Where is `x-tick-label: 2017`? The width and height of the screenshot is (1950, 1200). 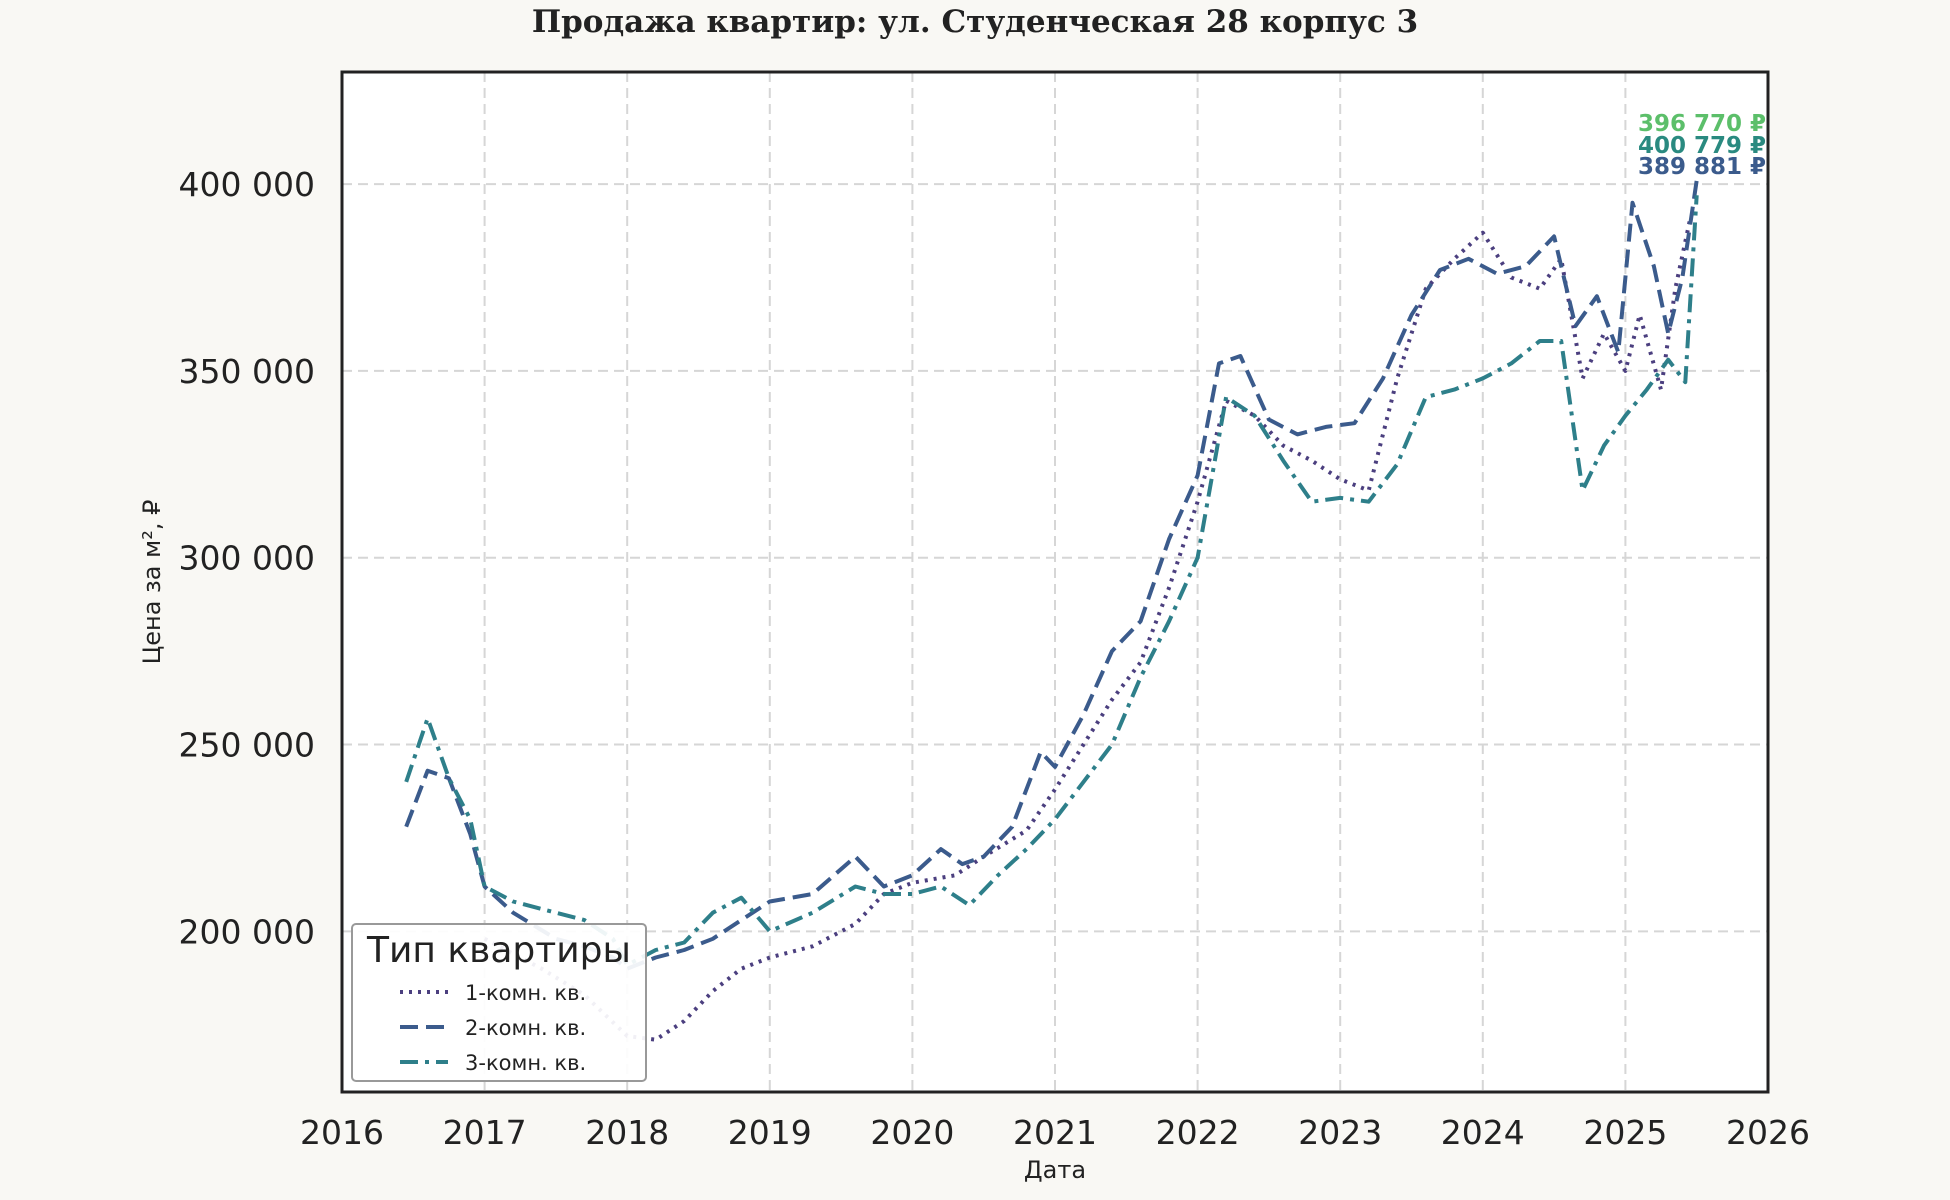
x-tick-label: 2017 is located at coordinates (485, 1132).